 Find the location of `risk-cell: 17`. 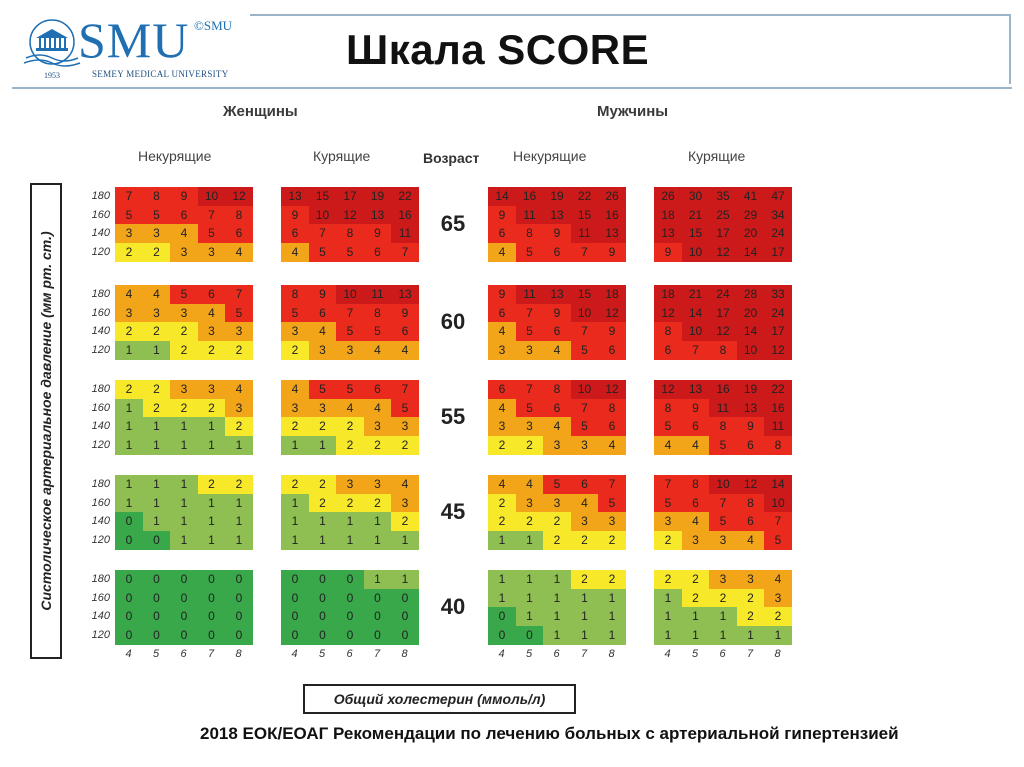

risk-cell: 17 is located at coordinates (778, 331).